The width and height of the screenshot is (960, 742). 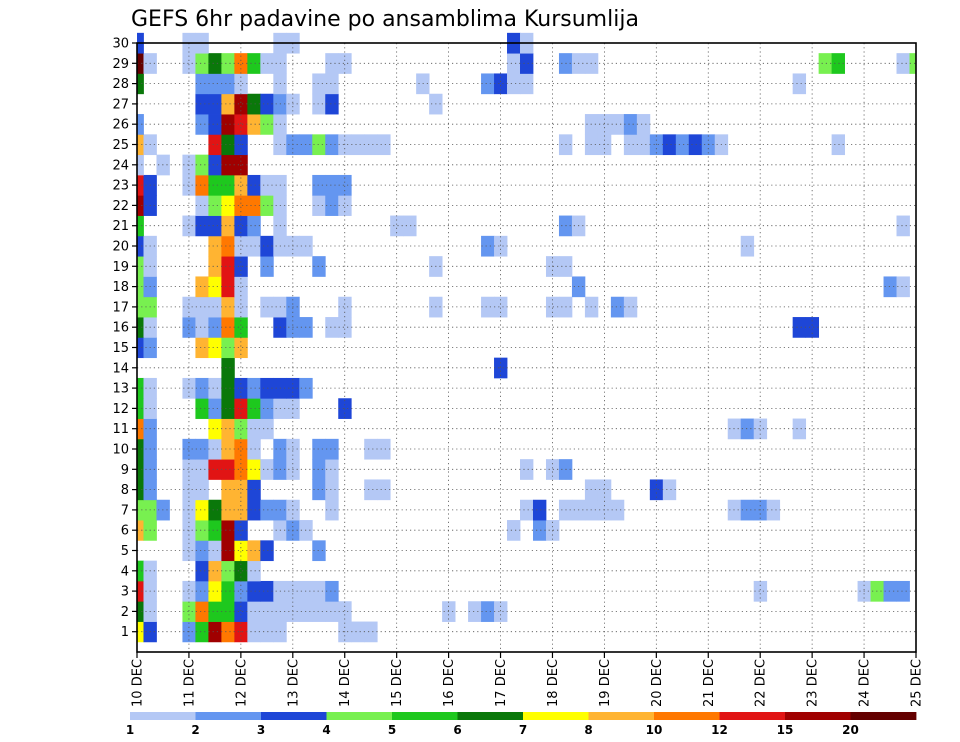 What do you see at coordinates (785, 730) in the screenshot?
I see `legend-label: 15` at bounding box center [785, 730].